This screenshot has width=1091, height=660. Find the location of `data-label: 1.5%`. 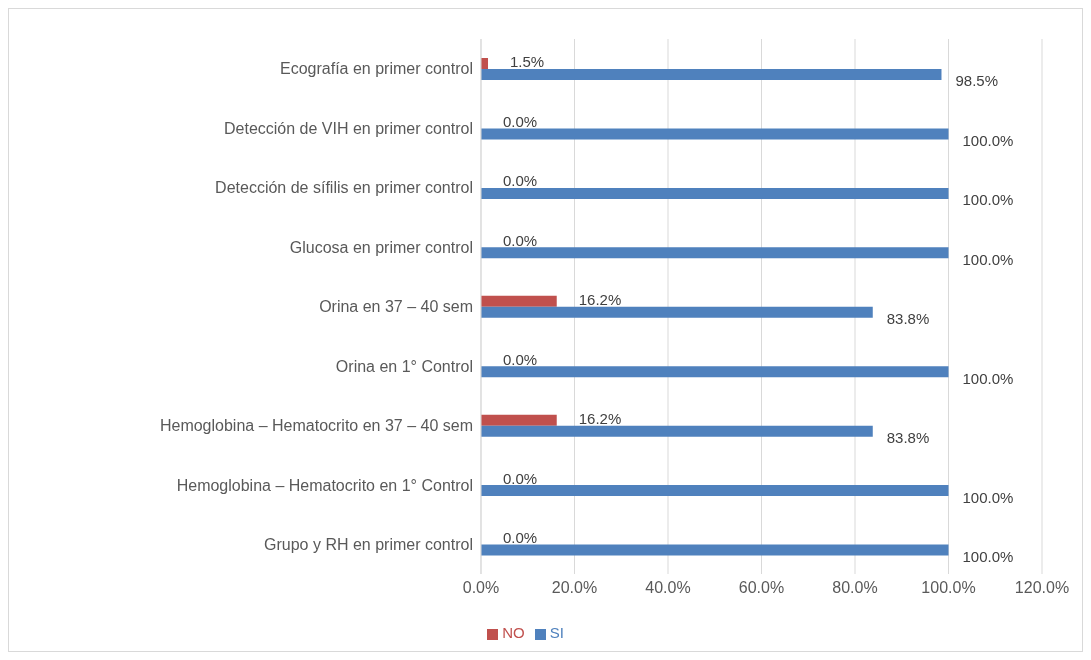

data-label: 1.5% is located at coordinates (527, 62).